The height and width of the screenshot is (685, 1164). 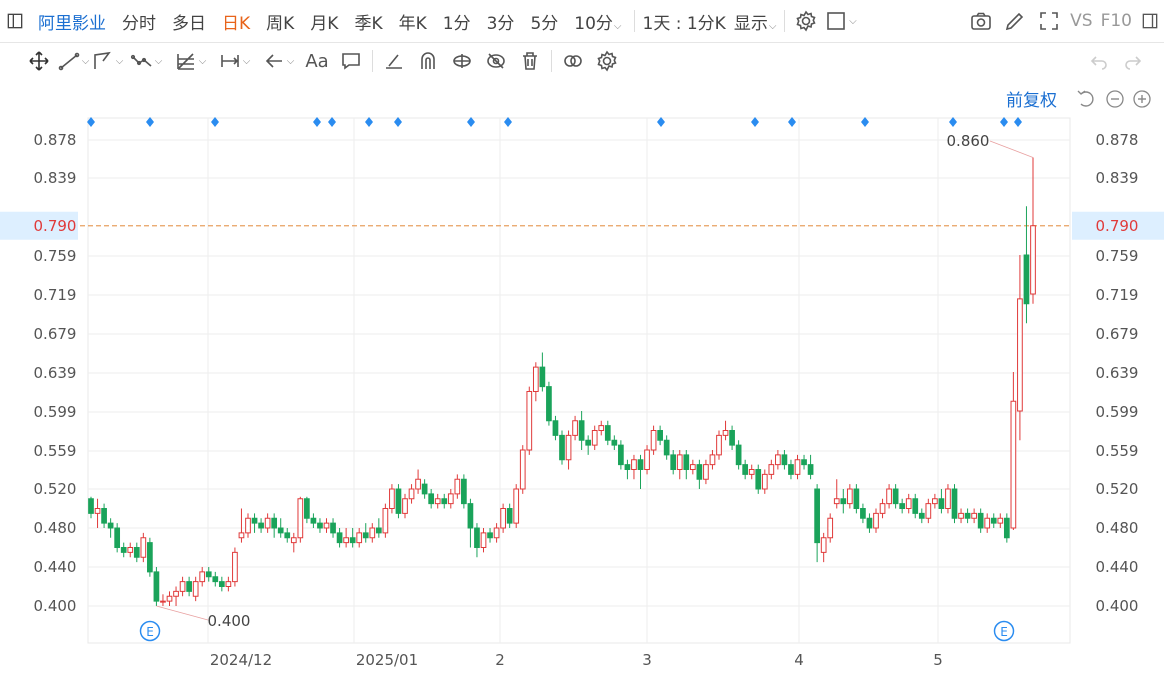 I want to click on tab-period-0: 分时, so click(x=139, y=23).